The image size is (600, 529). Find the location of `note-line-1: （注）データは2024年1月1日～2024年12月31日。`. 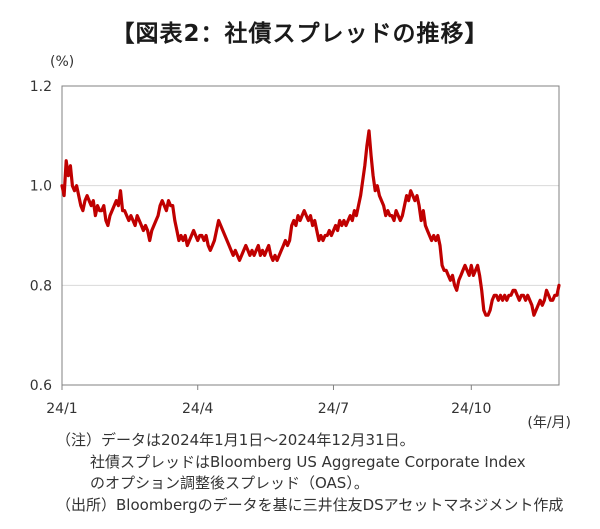

note-line-1: （注）データは2024年1月1日～2024年12月31日。 is located at coordinates (235, 440).